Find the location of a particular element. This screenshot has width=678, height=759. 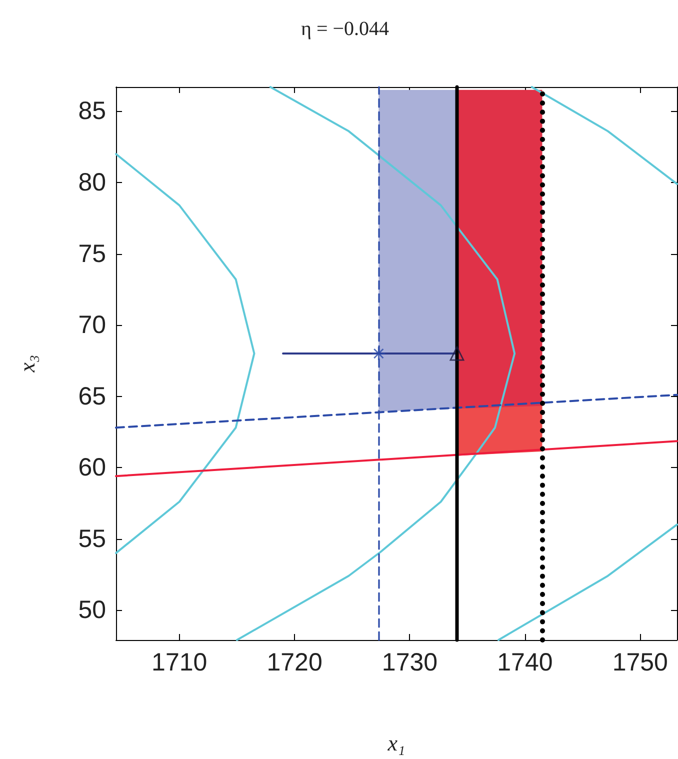

chart-title: η = −0.044 is located at coordinates (345, 29).